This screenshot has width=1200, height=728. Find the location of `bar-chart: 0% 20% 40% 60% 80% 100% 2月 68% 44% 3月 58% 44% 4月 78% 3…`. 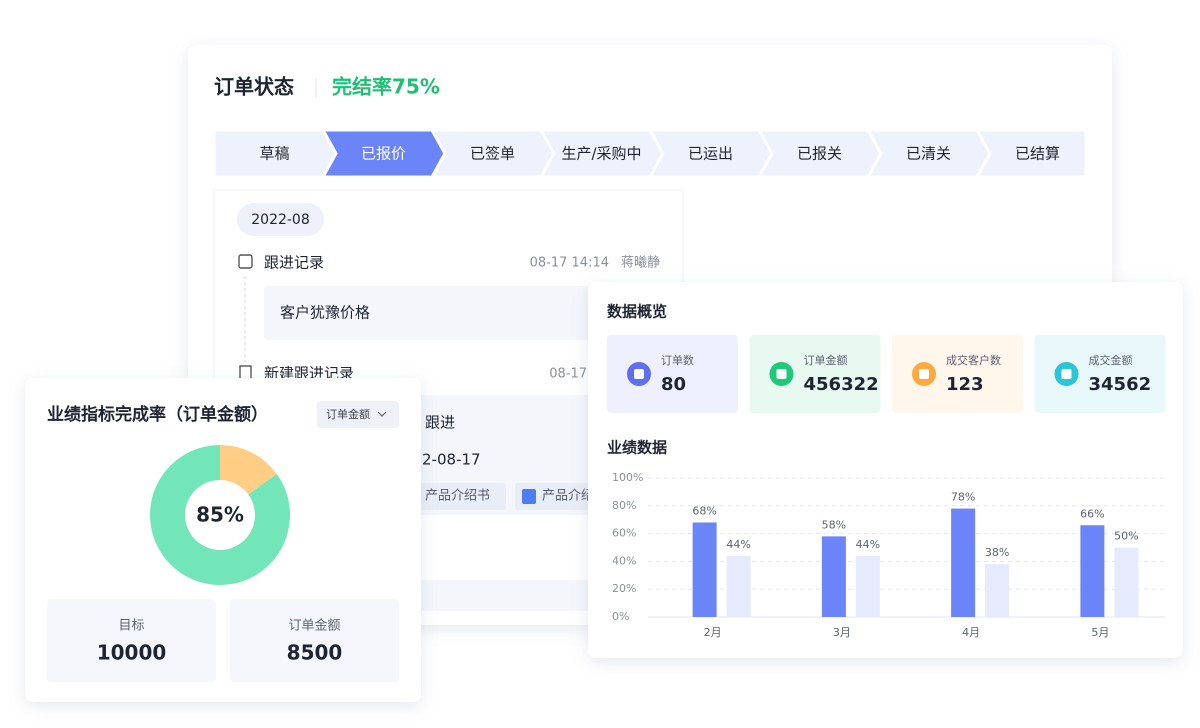

bar-chart: 0% 20% 40% 60% 80% 100% 2月 68% 44% 3月 58% 44% 4月 78% 3… is located at coordinates (888, 555).